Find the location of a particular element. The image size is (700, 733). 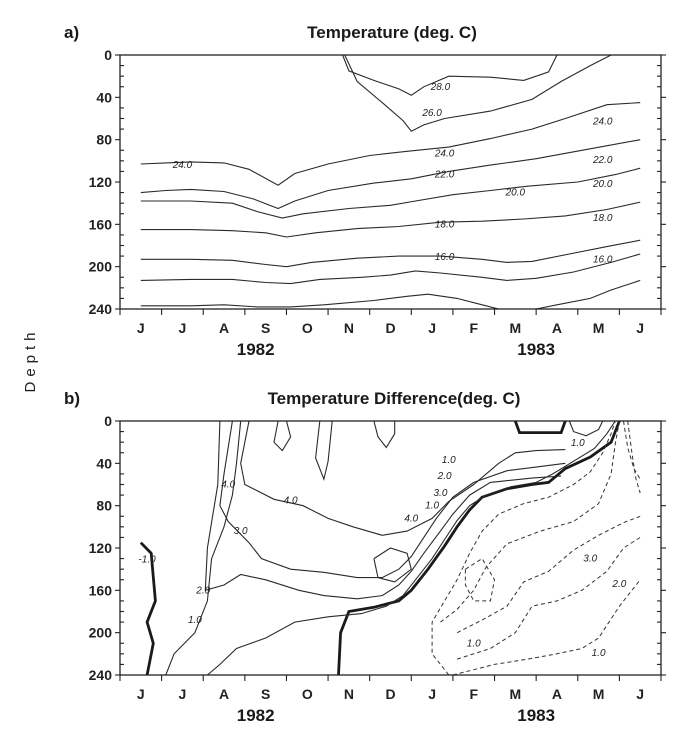

panel-a-ytick-label: 200 is located at coordinates (101, 267).